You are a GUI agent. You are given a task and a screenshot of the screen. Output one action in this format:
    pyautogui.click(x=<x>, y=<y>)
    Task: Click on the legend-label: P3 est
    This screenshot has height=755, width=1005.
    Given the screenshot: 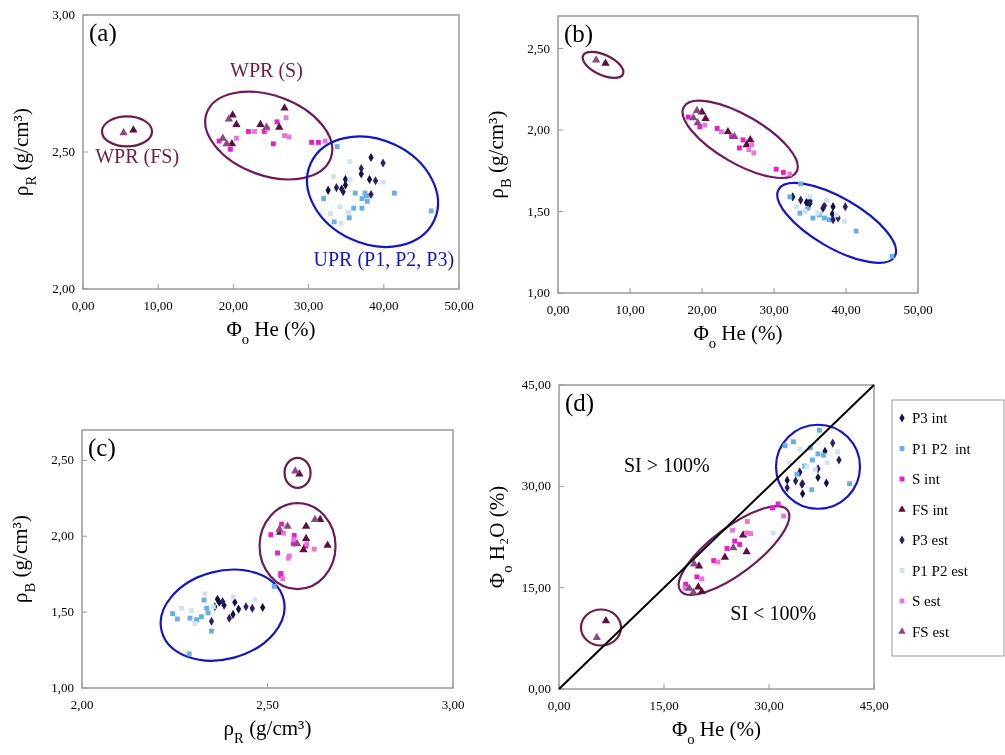 What is the action you would take?
    pyautogui.click(x=931, y=540)
    